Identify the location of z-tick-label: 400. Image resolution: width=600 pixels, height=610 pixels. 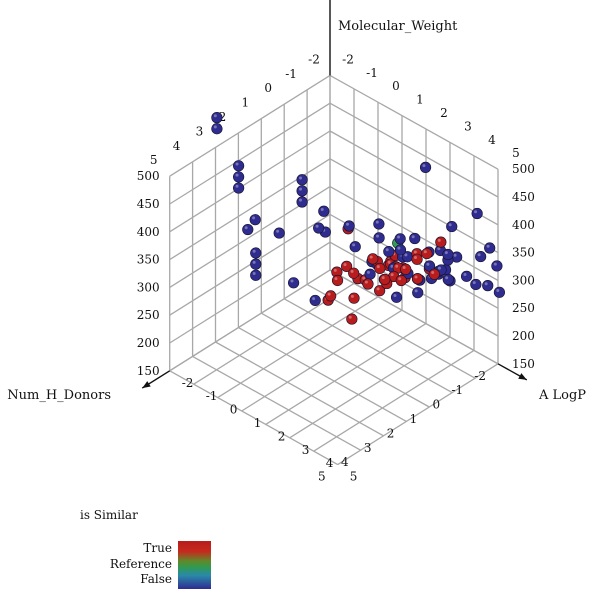
(148, 232).